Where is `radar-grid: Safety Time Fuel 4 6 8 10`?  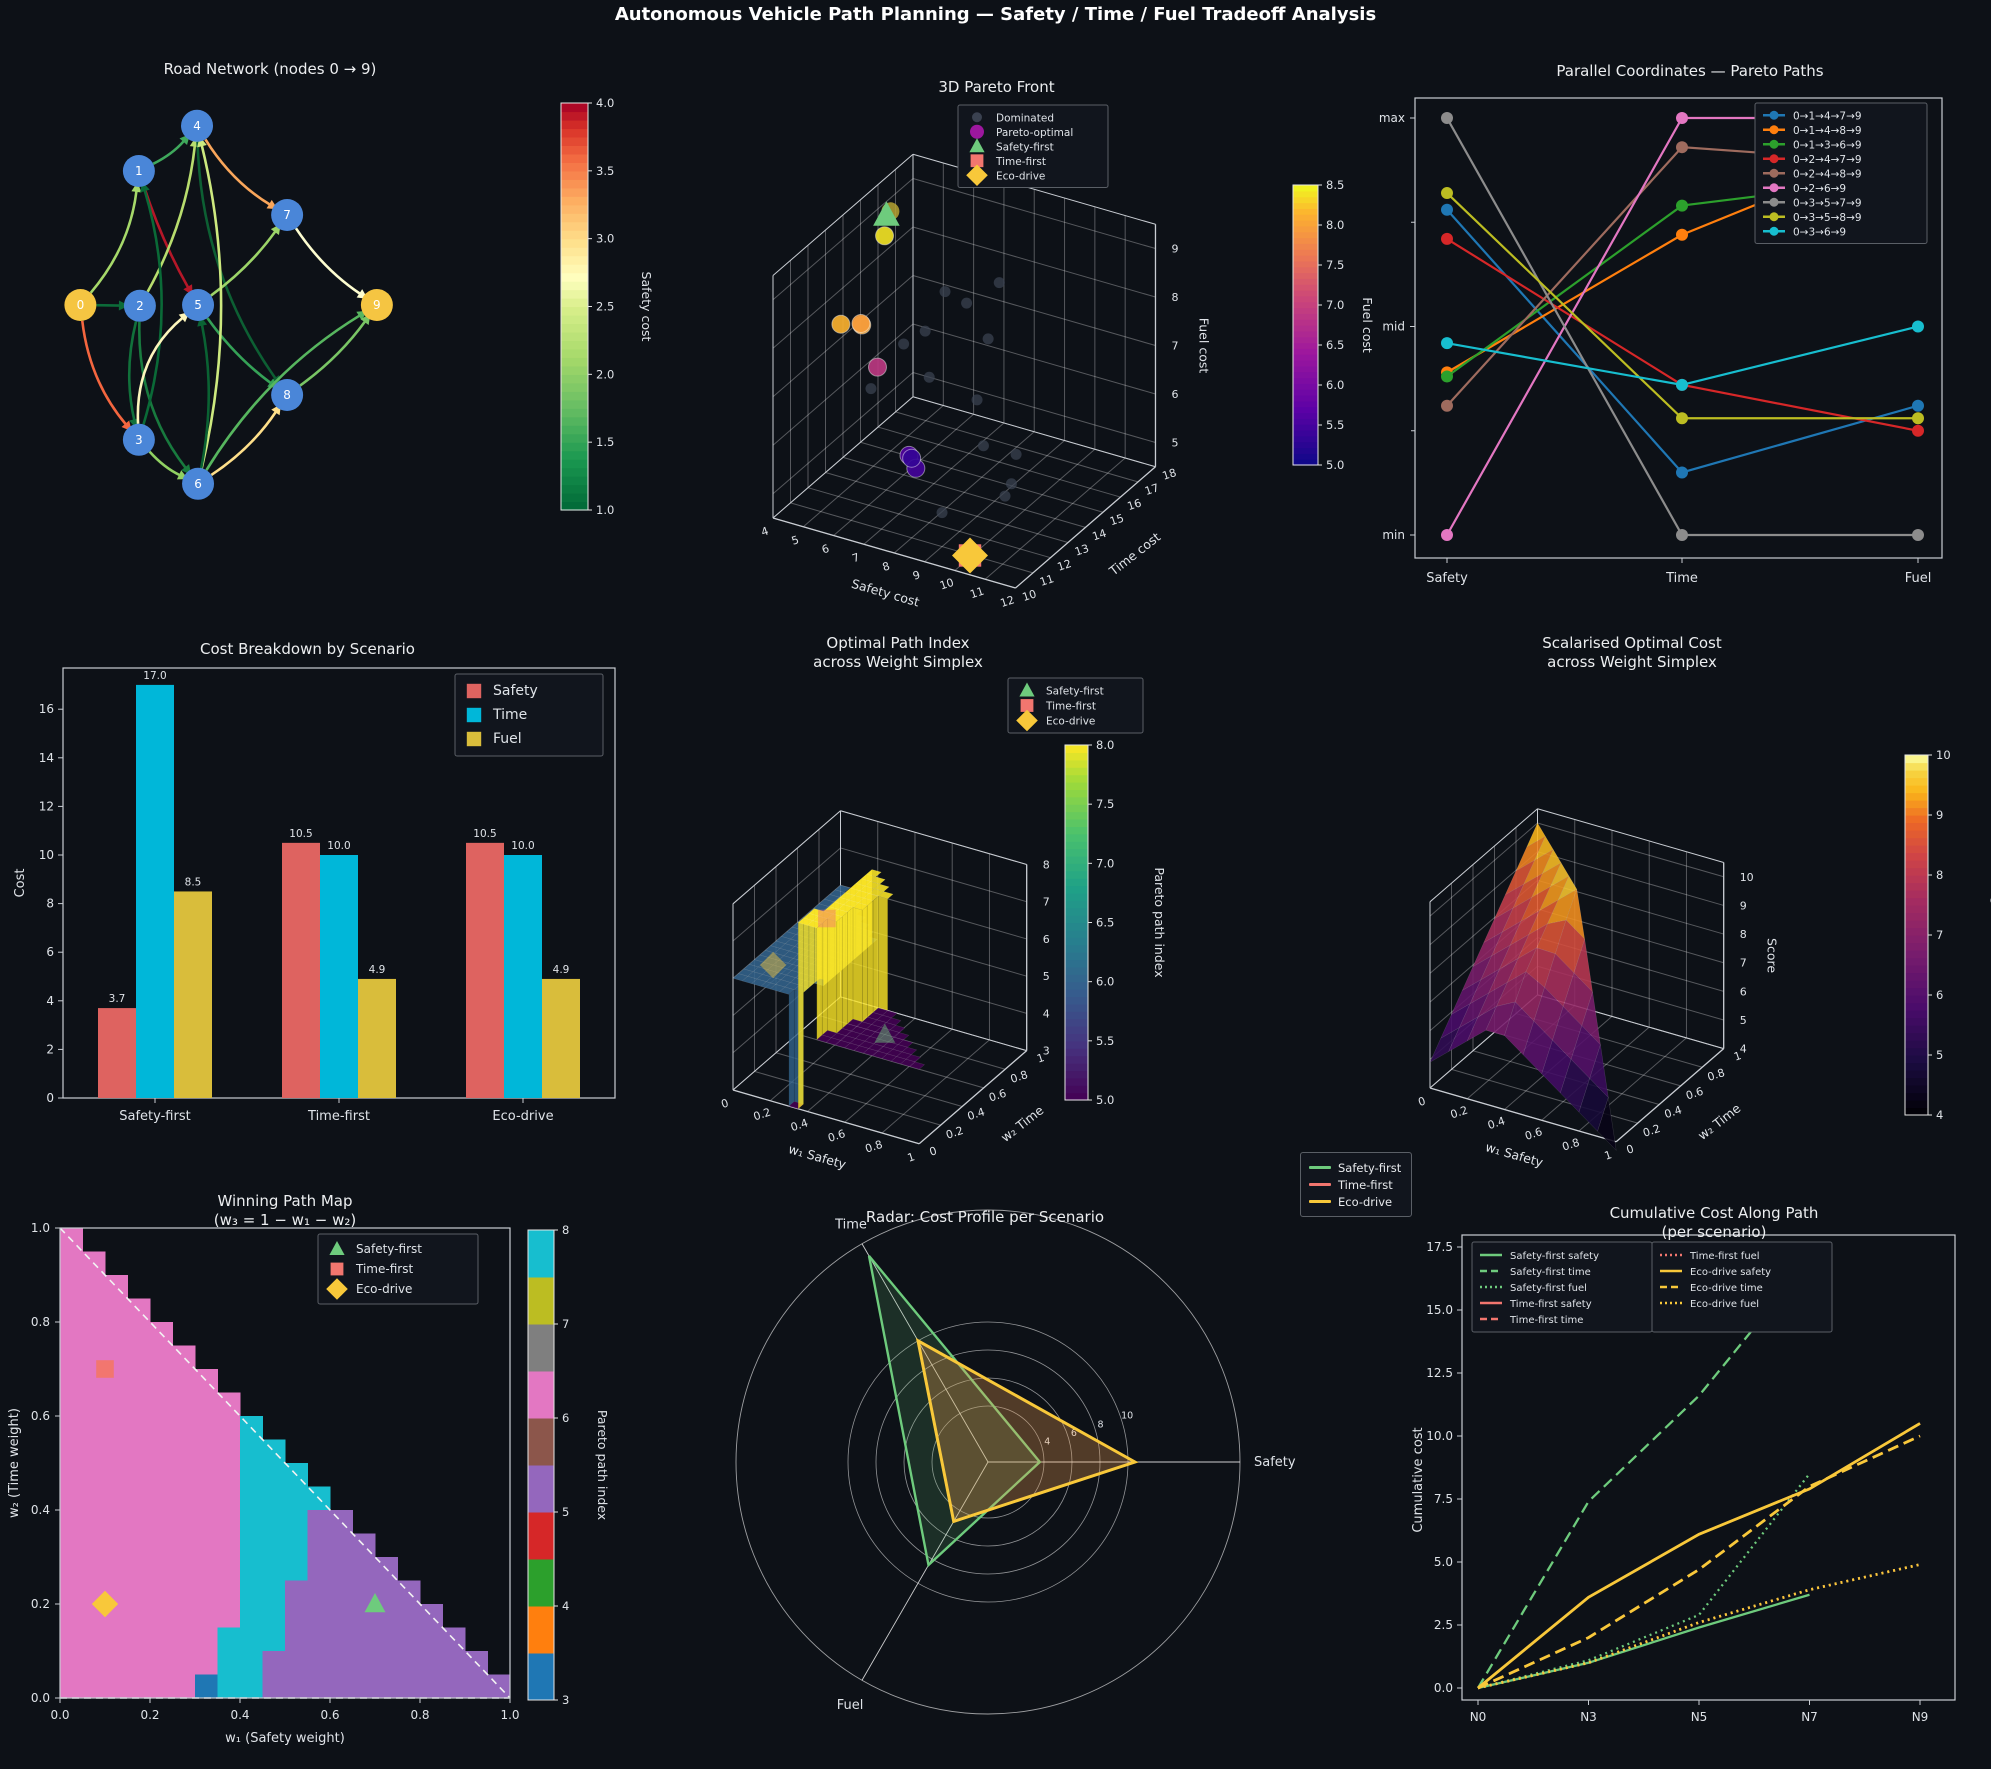
radar-grid: Safety Time Fuel 4 6 8 10 is located at coordinates (1015, 1462).